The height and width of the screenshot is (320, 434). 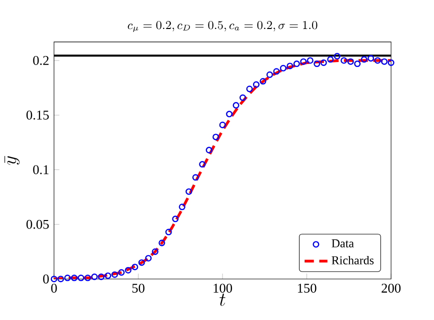 What do you see at coordinates (46, 279) in the screenshot?
I see `y-tick-label: 0` at bounding box center [46, 279].